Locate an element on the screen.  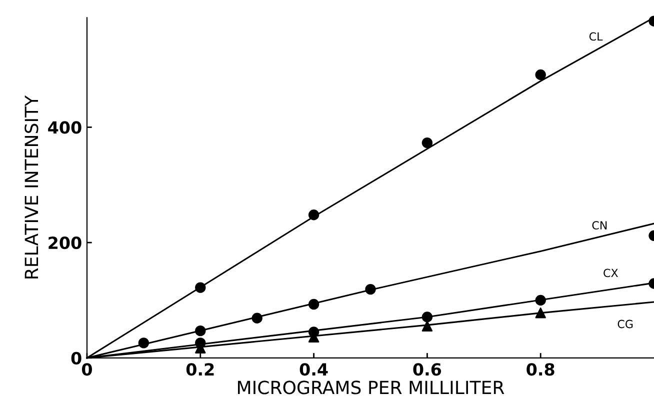
y-tick-label: 400 is located at coordinates (65, 127).